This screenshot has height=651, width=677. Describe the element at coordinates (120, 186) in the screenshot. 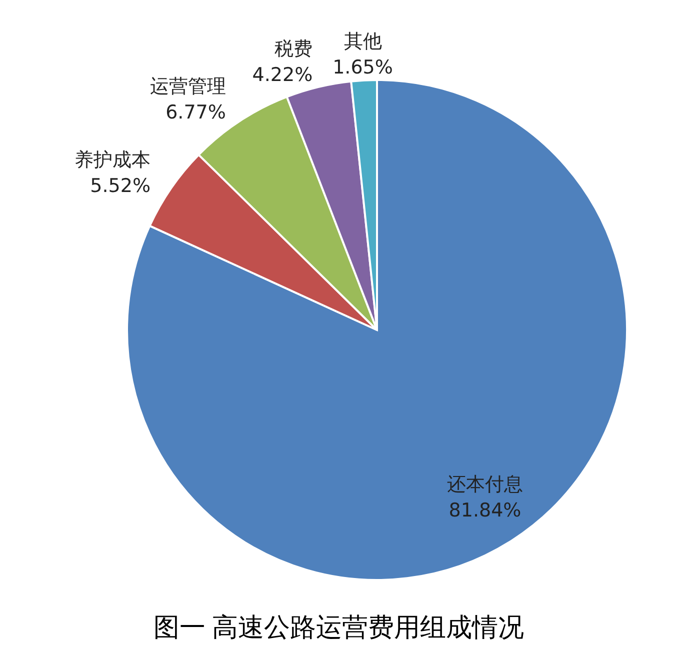

I see `data-label: 5.52%` at that location.